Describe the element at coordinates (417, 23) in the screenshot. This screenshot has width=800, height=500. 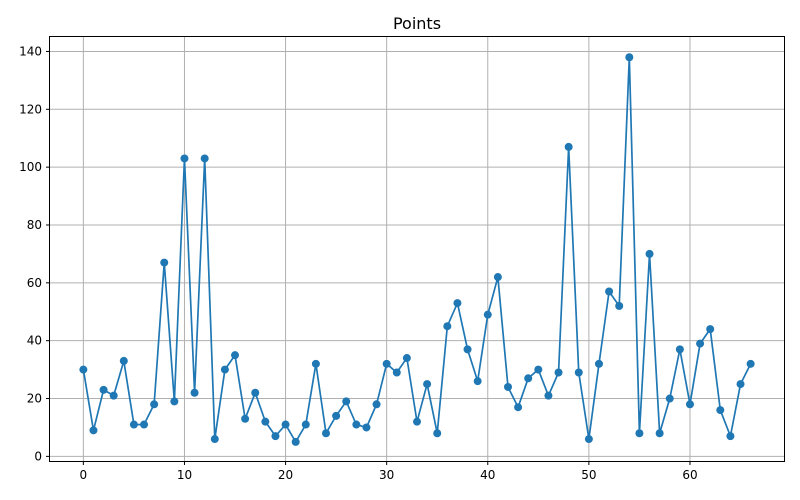
I see `chart-title: Points` at that location.